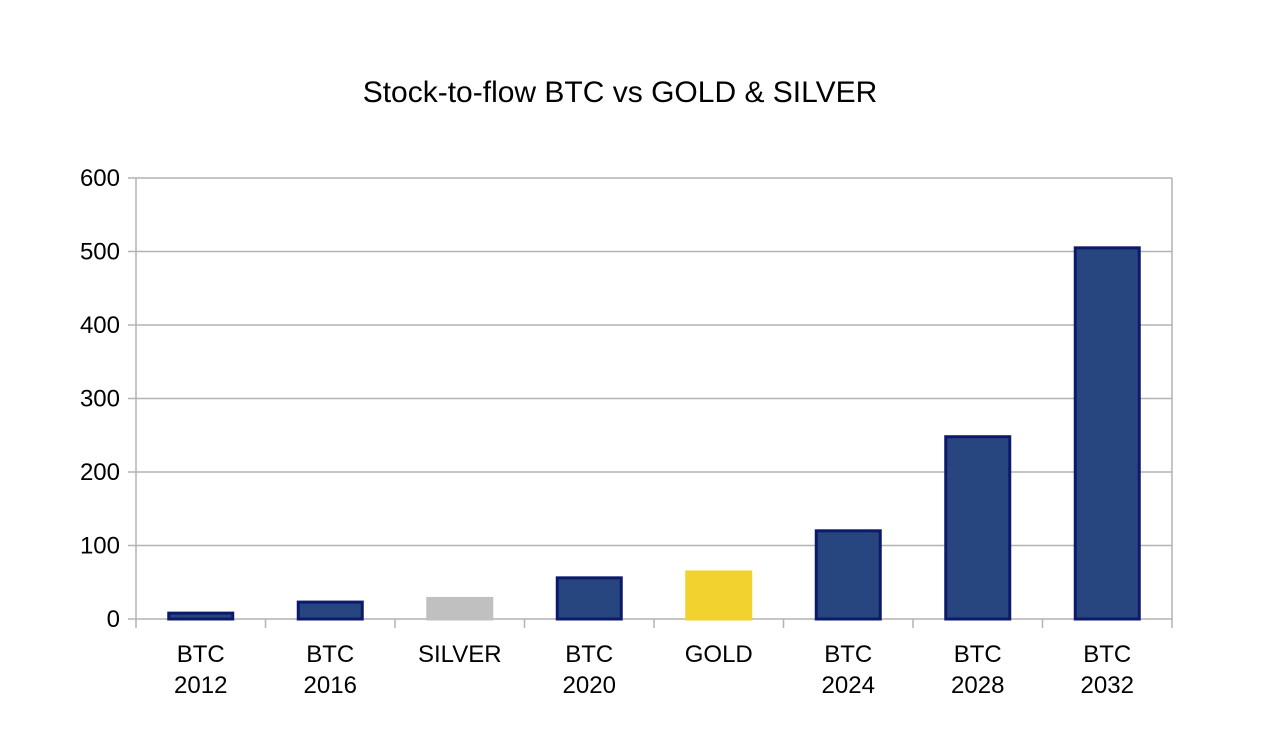 The width and height of the screenshot is (1280, 739). I want to click on chart-title: Stock-to-flow BTC vs GOLD & SILVER, so click(620, 92).